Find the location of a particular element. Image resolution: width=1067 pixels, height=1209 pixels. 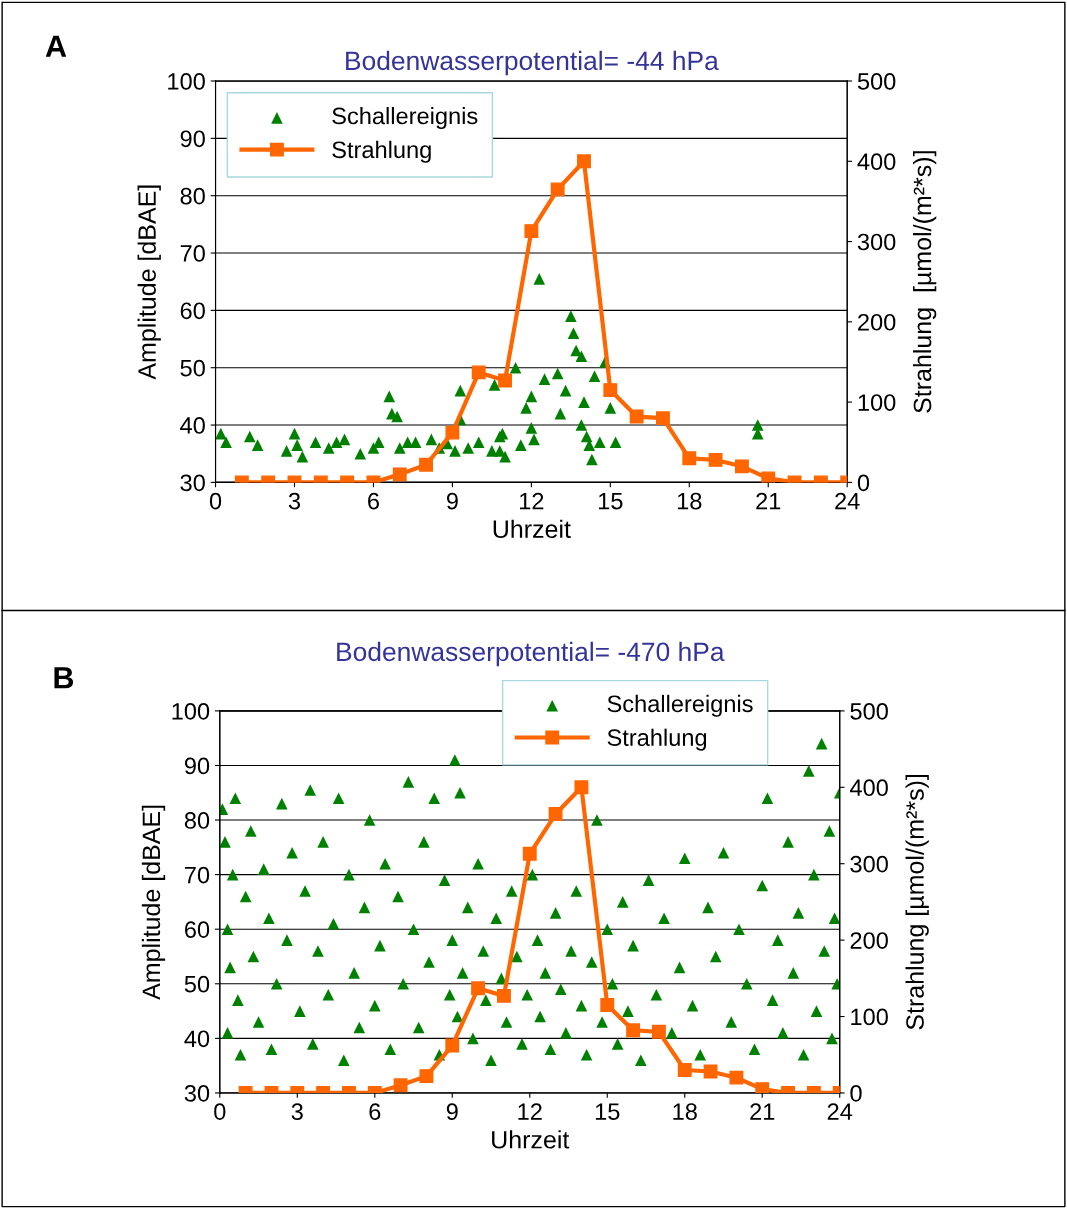

text: A is located at coordinates (56, 46).